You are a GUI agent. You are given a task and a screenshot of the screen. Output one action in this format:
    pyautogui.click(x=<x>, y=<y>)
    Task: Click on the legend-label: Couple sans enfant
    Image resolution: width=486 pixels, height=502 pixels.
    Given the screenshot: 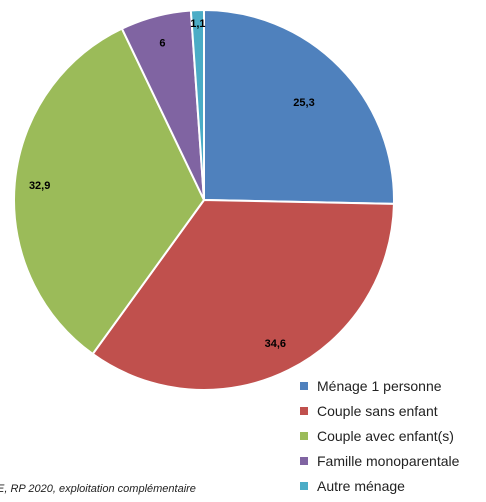 What is the action you would take?
    pyautogui.click(x=377, y=410)
    